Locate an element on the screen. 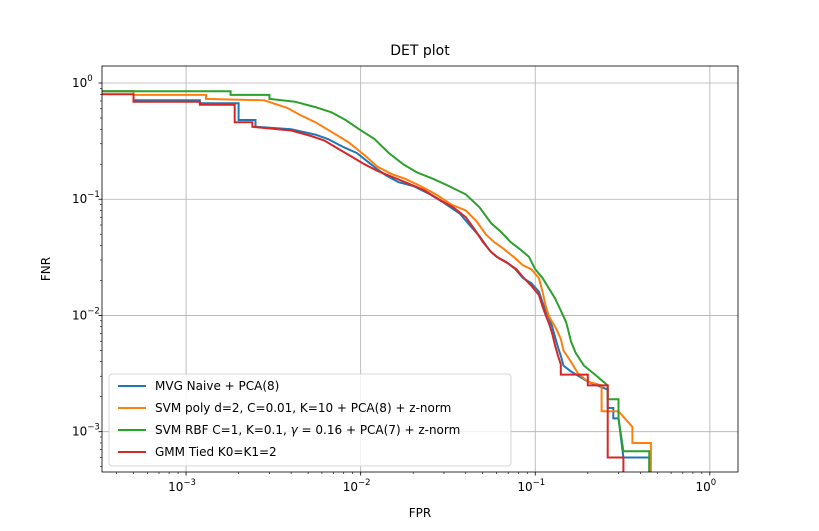 This screenshot has width=819, height=531. legend-box is located at coordinates (310, 420).